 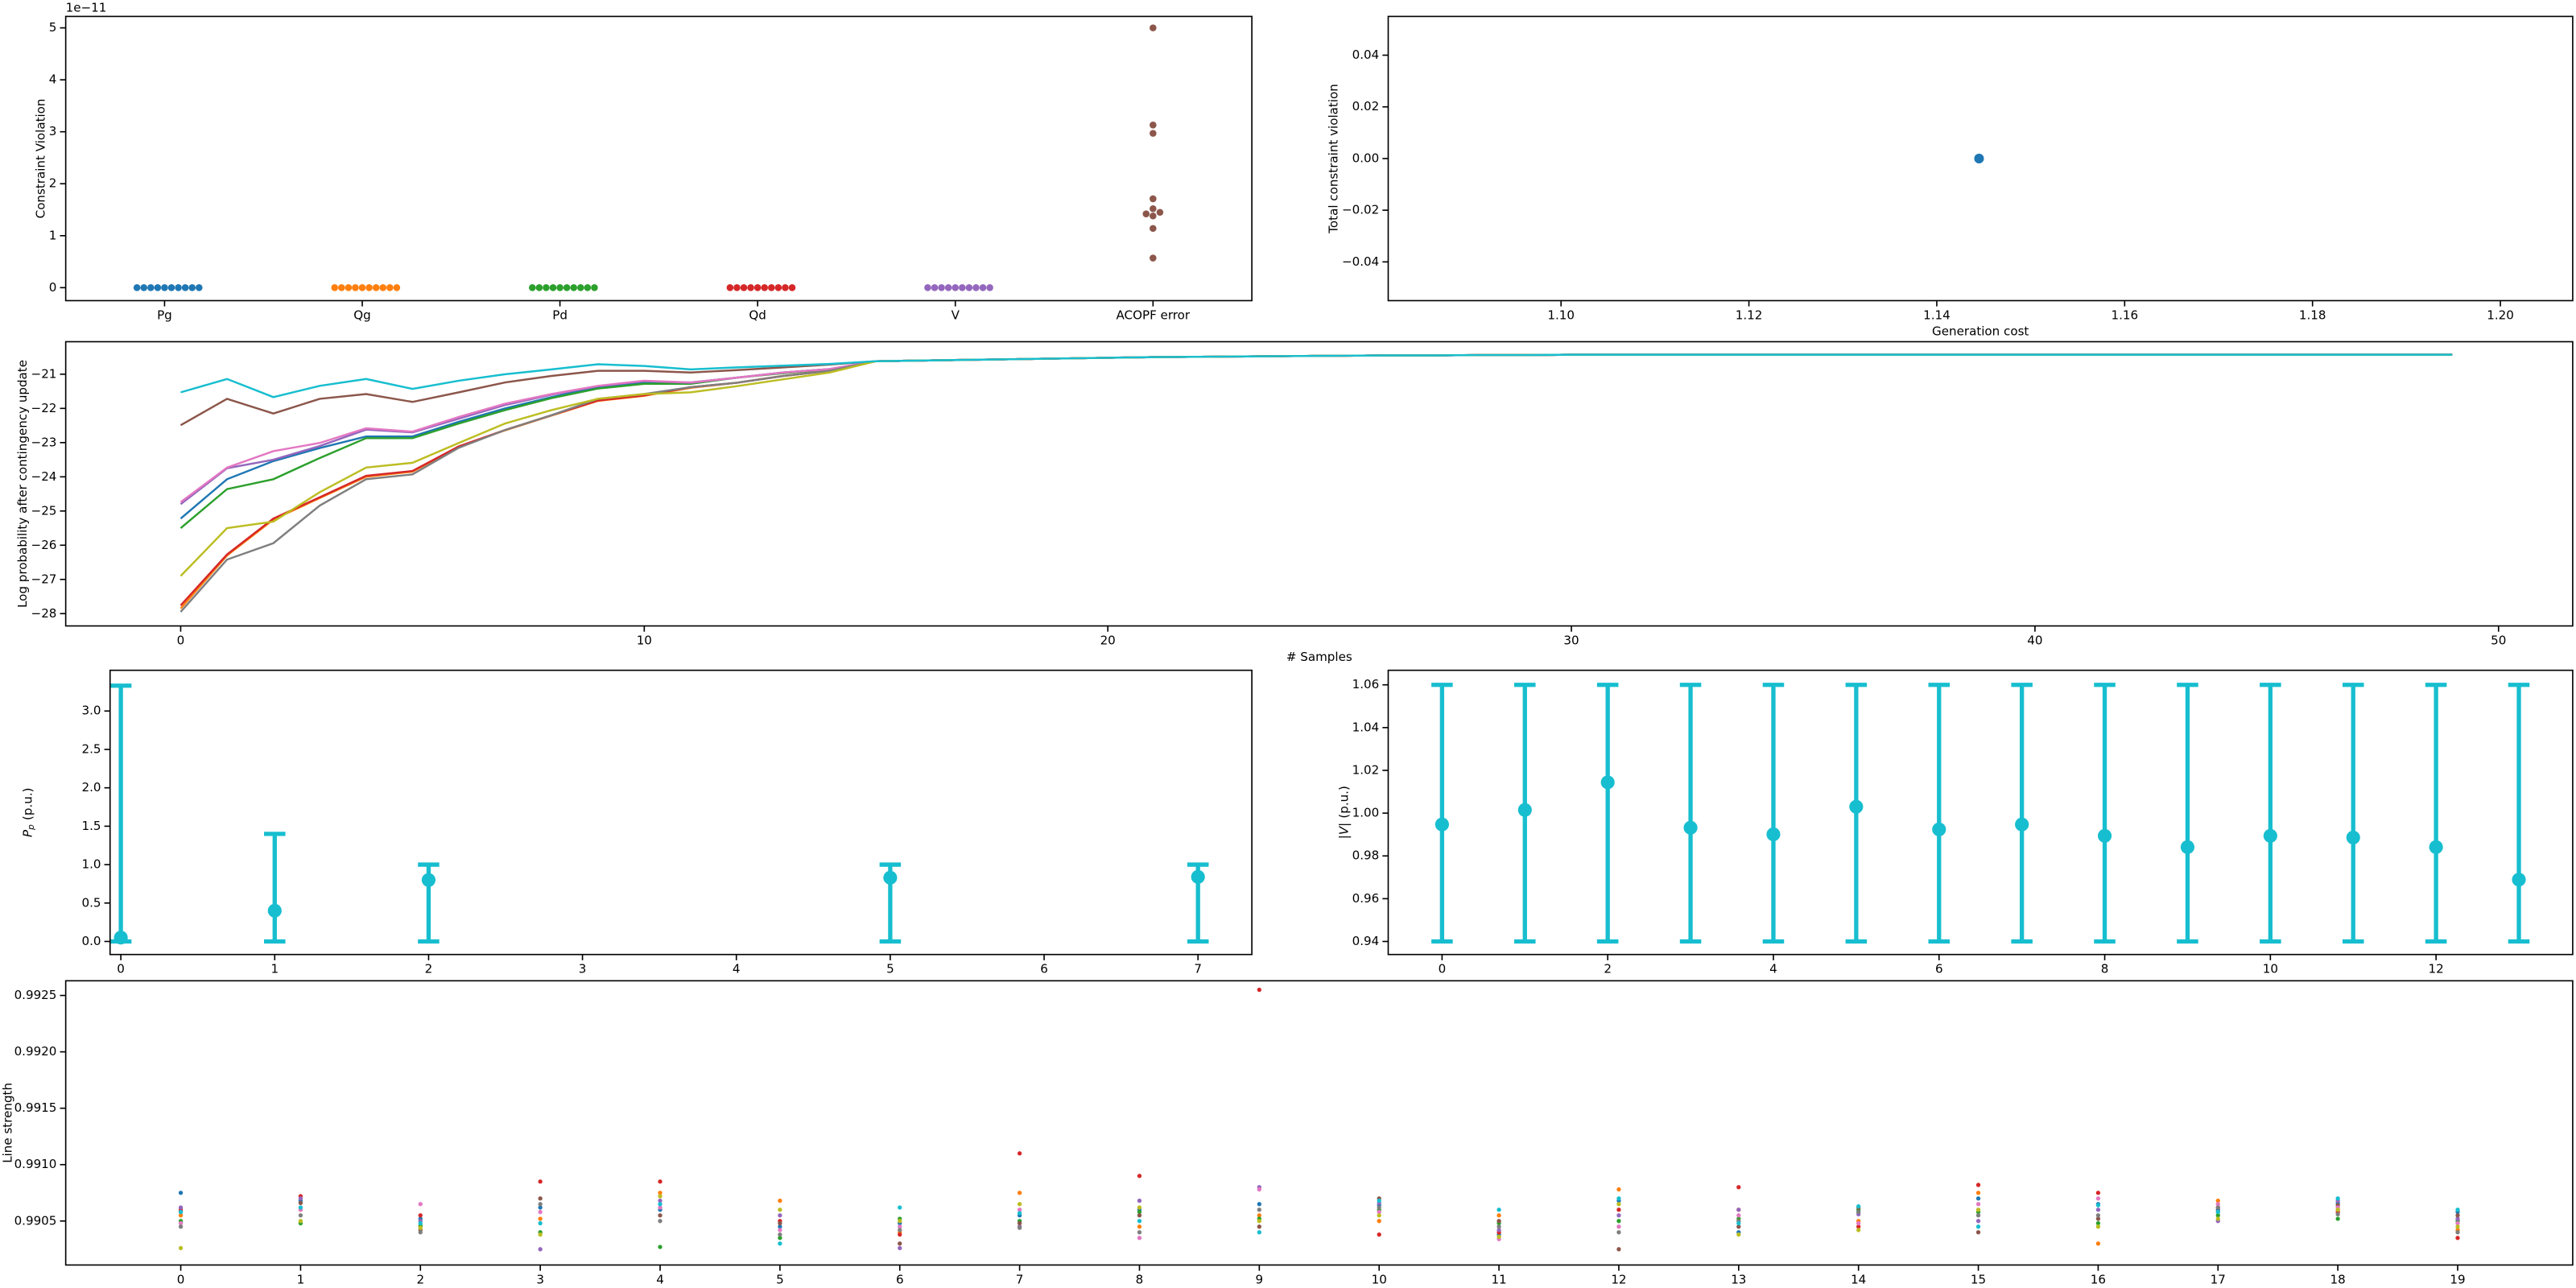 What do you see at coordinates (1738, 1279) in the screenshot?
I see `x-tick-label: 13` at bounding box center [1738, 1279].